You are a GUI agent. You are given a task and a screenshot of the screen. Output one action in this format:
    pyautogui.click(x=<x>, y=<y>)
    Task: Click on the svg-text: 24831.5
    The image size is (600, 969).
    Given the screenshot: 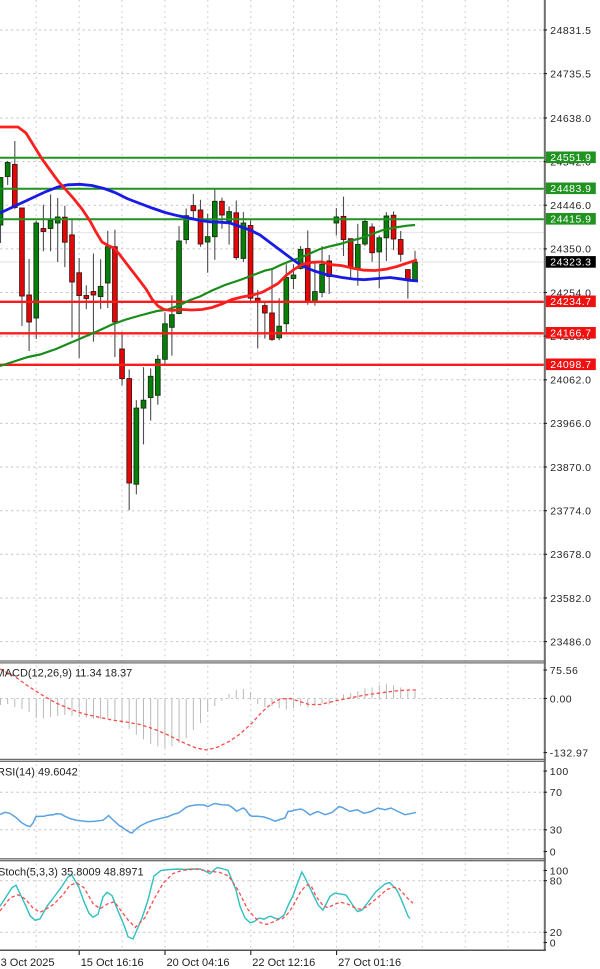 What is the action you would take?
    pyautogui.click(x=570, y=31)
    